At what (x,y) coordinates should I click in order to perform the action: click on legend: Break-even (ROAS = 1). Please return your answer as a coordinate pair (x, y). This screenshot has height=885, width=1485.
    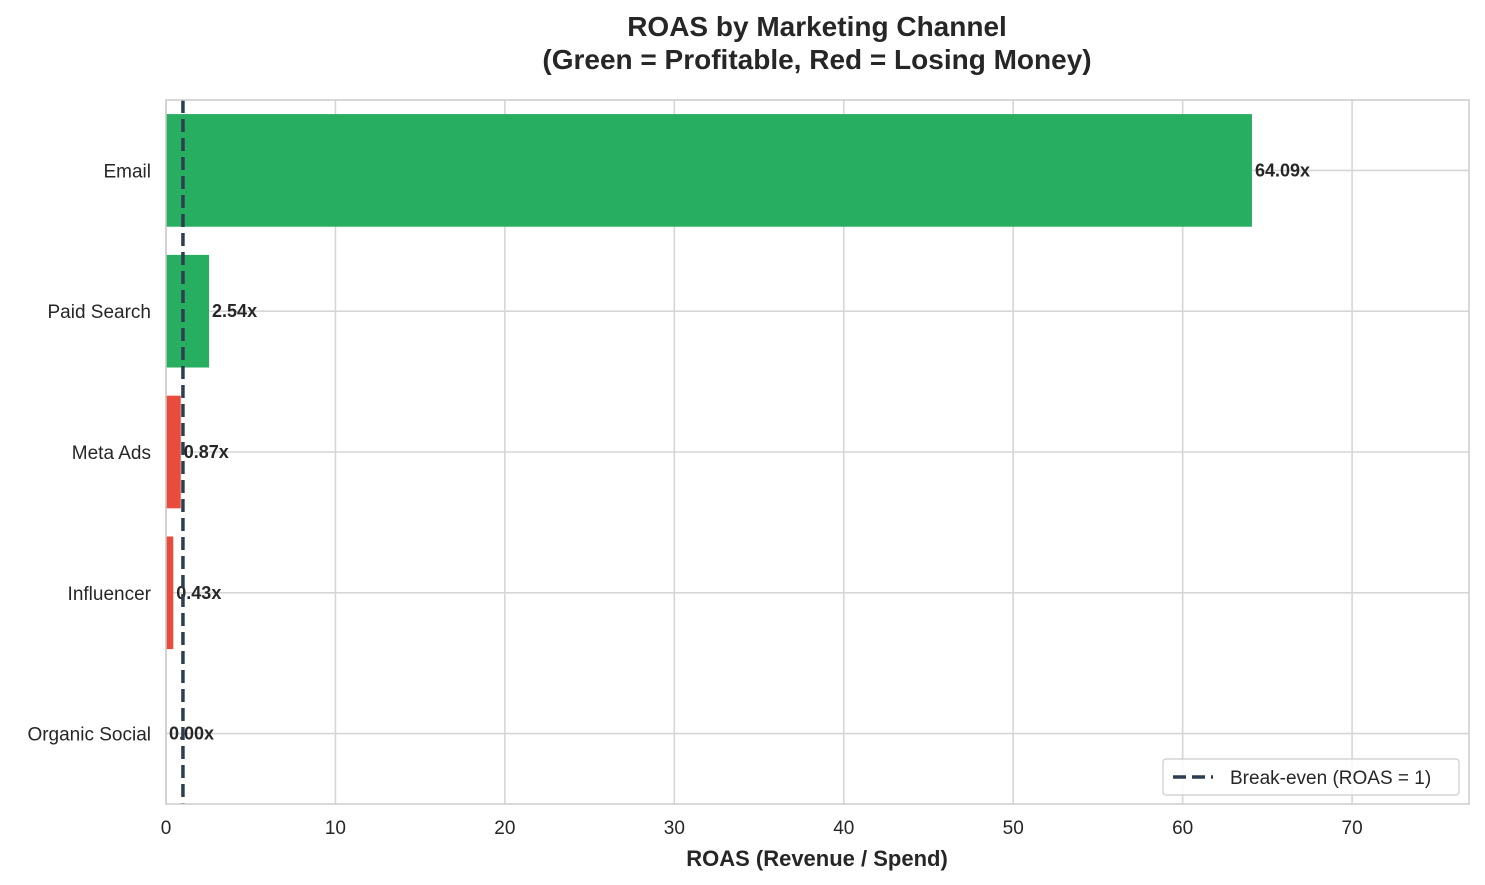
    Looking at the image, I should click on (1311, 777).